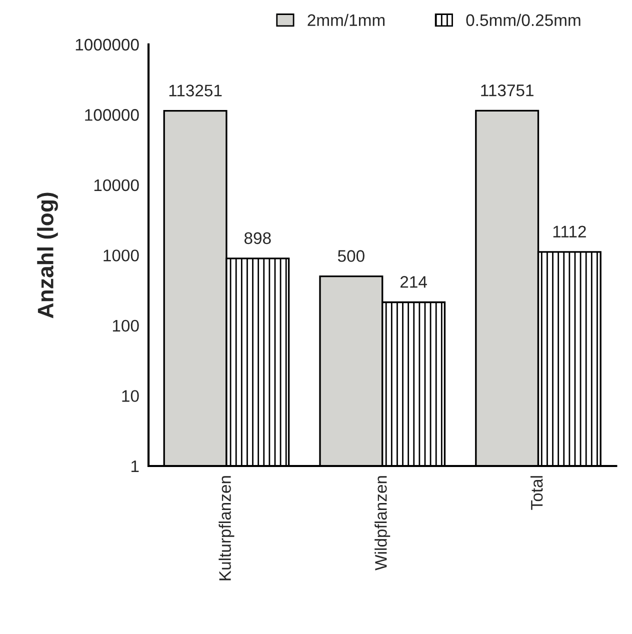  I want to click on y-tick-label: 10000, so click(116, 185).